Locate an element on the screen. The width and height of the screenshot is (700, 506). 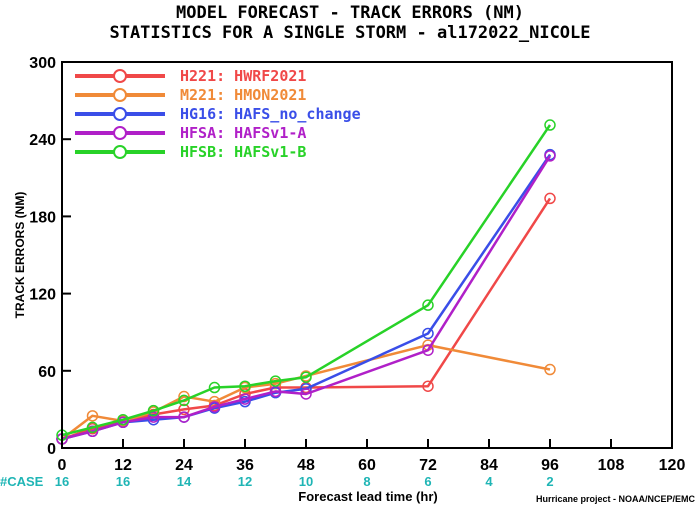
case-count: 8 is located at coordinates (366, 481).